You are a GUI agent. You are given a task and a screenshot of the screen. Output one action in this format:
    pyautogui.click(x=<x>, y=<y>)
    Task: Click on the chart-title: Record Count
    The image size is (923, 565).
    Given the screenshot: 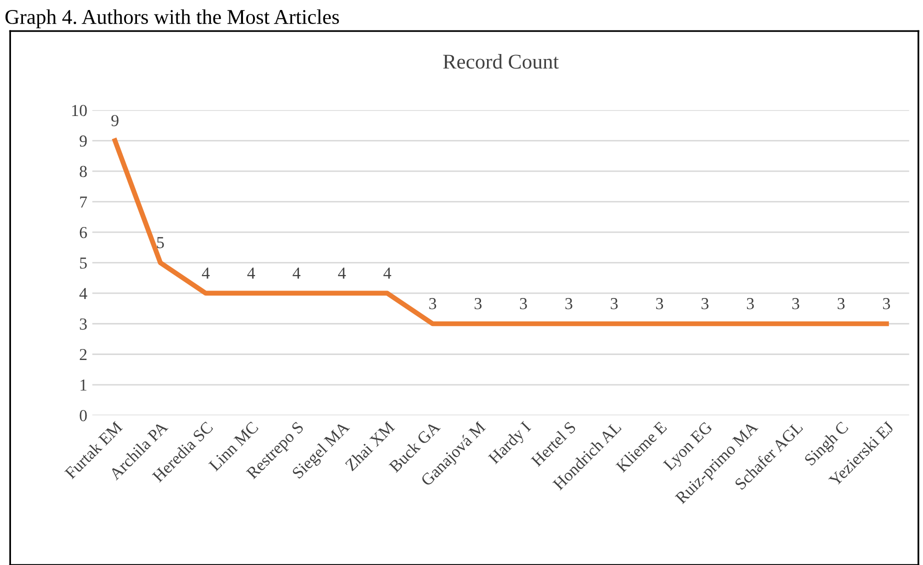 What is the action you would take?
    pyautogui.click(x=501, y=61)
    